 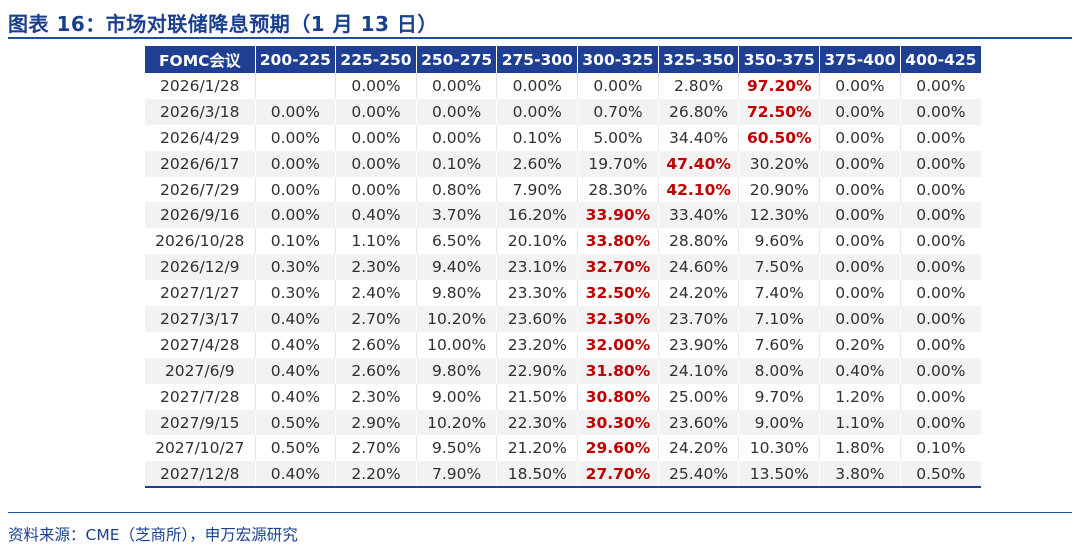 What do you see at coordinates (537, 163) in the screenshot?
I see `probability-cell: 2.60%` at bounding box center [537, 163].